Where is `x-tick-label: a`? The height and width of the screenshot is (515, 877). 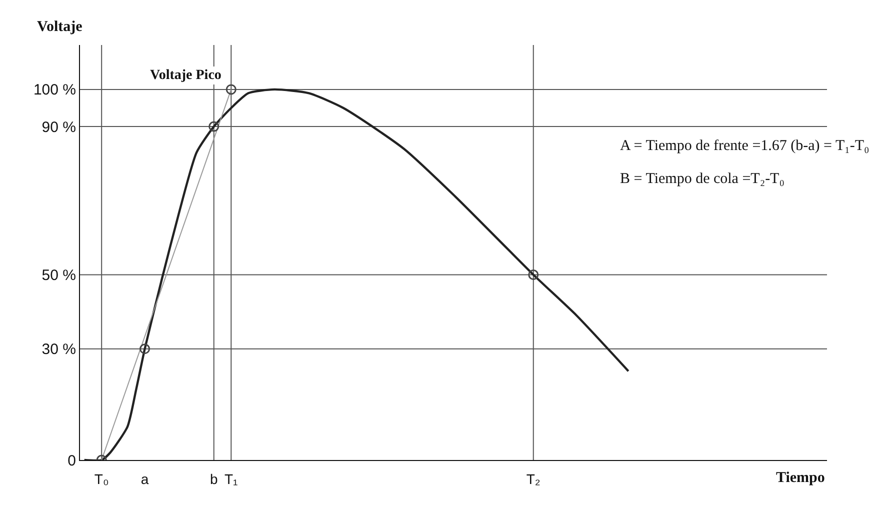 x-tick-label: a is located at coordinates (144, 478).